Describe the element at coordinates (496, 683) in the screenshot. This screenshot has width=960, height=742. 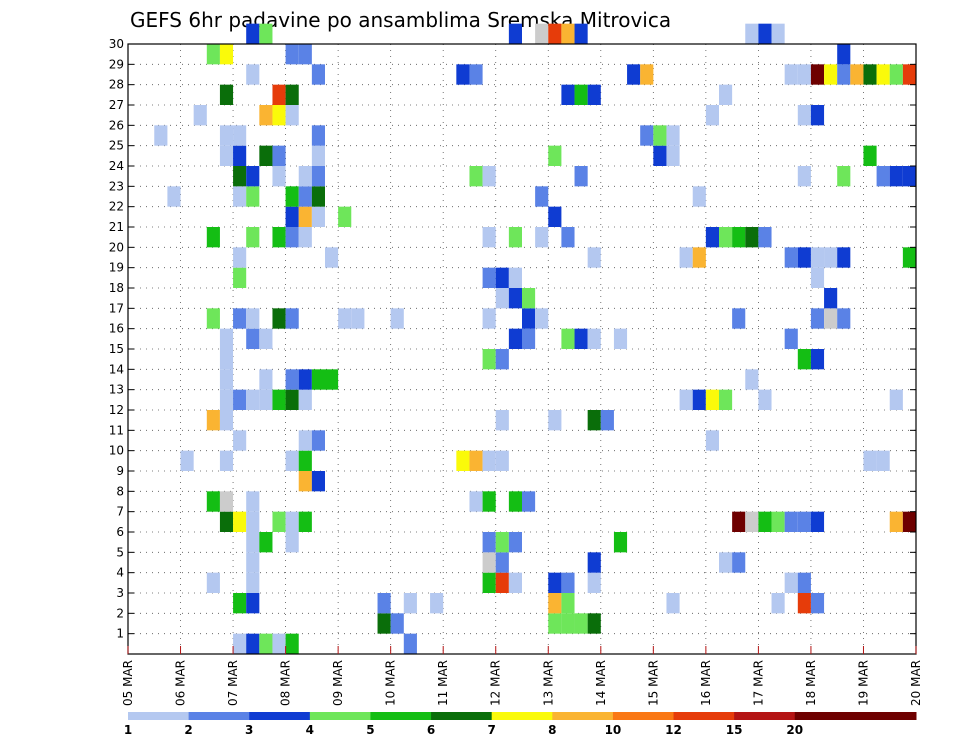
I see `x-tick-label: 12 MAR` at that location.